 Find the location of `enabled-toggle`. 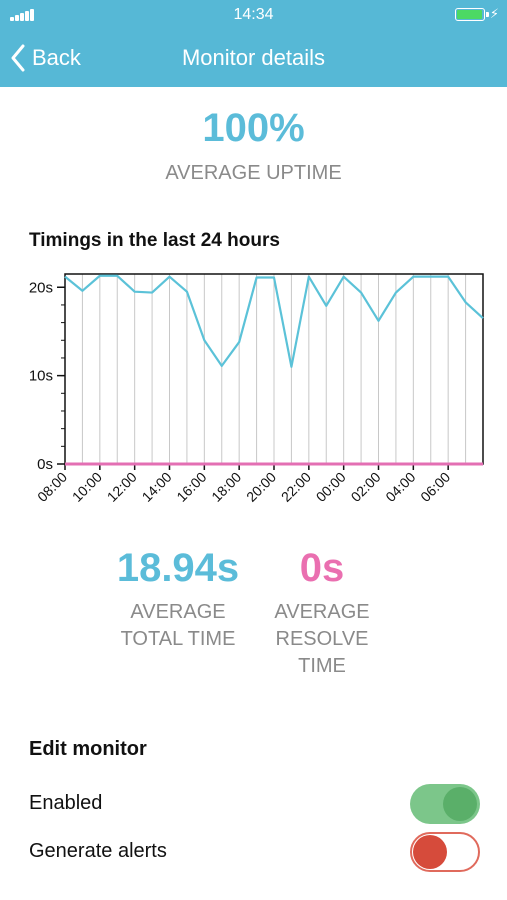

enabled-toggle is located at coordinates (445, 804).